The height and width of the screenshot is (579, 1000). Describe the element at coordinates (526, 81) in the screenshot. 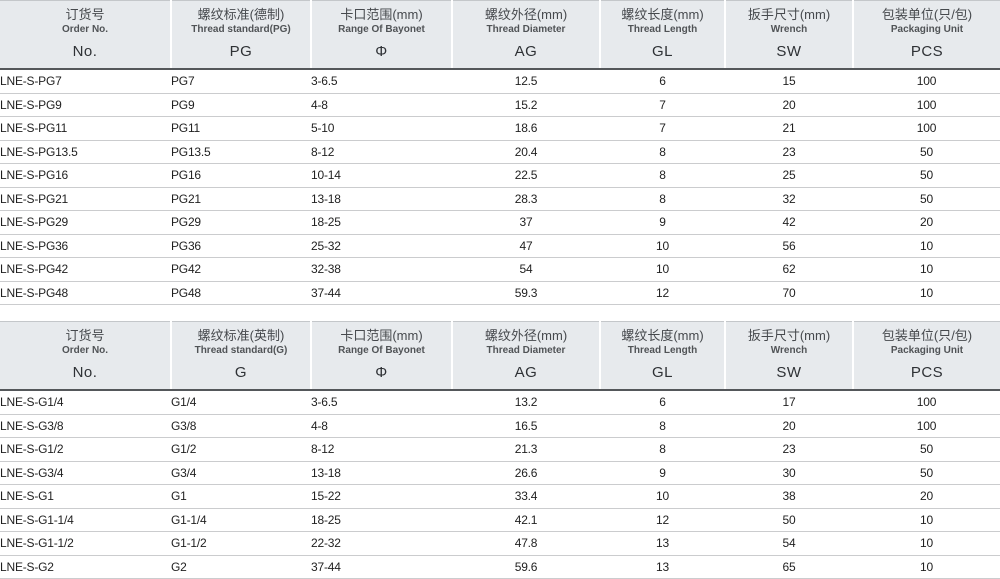

I see `cell-thread-diameter: 12.5` at that location.